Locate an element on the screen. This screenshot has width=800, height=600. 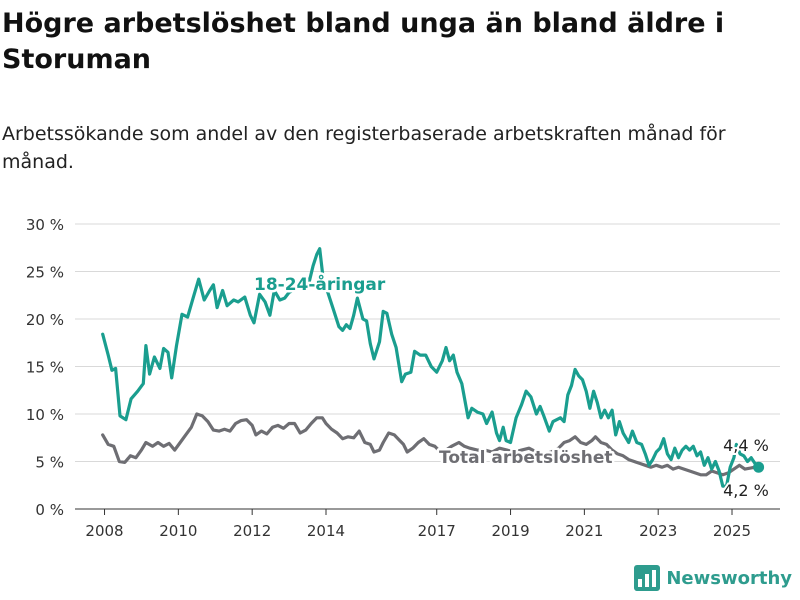
x-tick-label: 2010 is located at coordinates (178, 531).